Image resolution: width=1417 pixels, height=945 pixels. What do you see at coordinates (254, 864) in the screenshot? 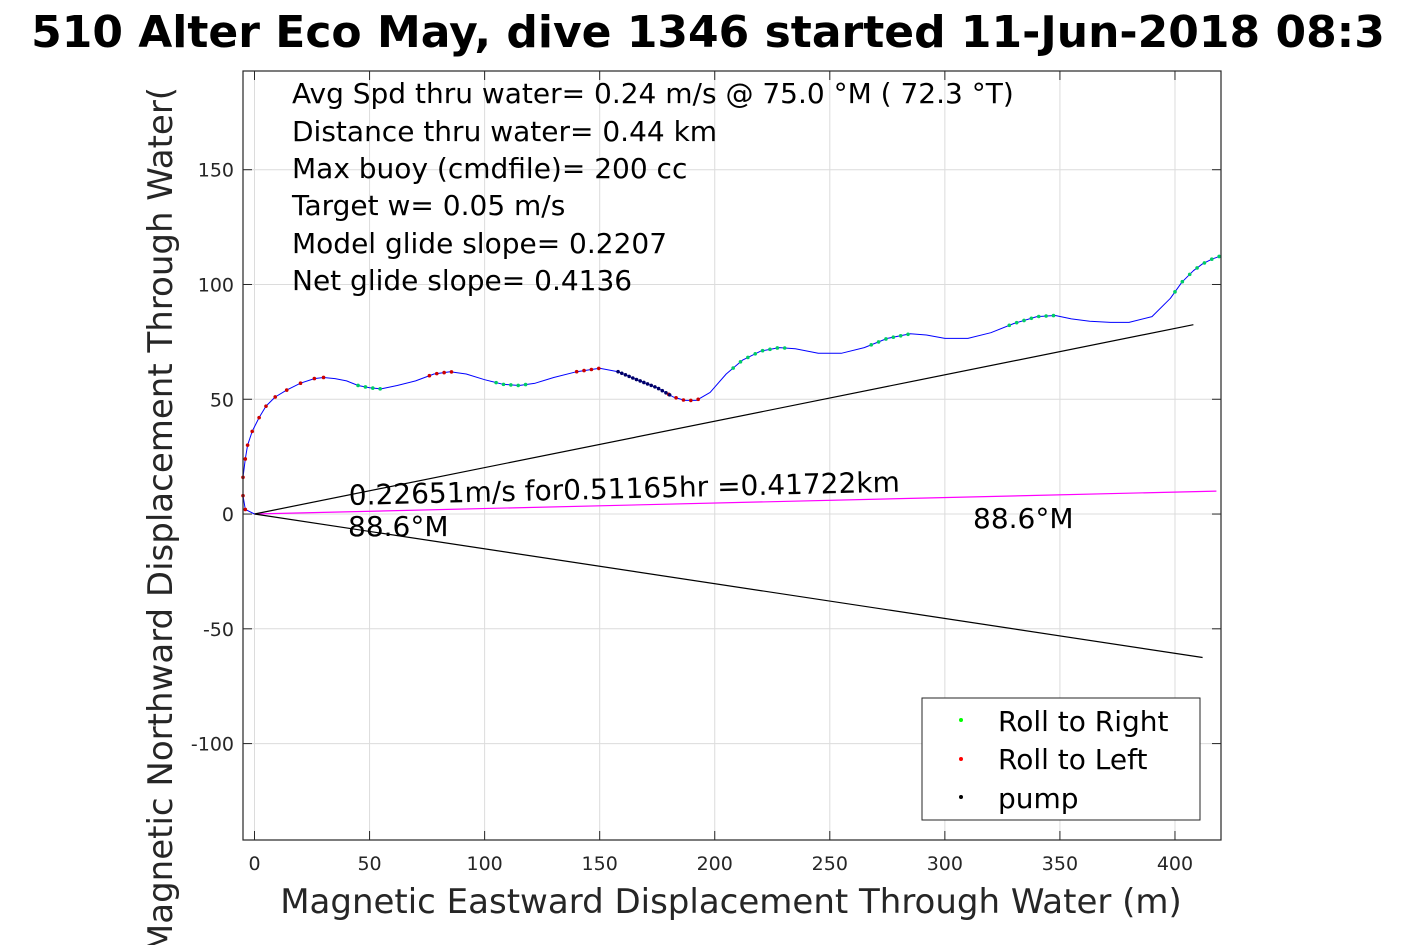
I see `x-tick-label: 0` at bounding box center [254, 864].